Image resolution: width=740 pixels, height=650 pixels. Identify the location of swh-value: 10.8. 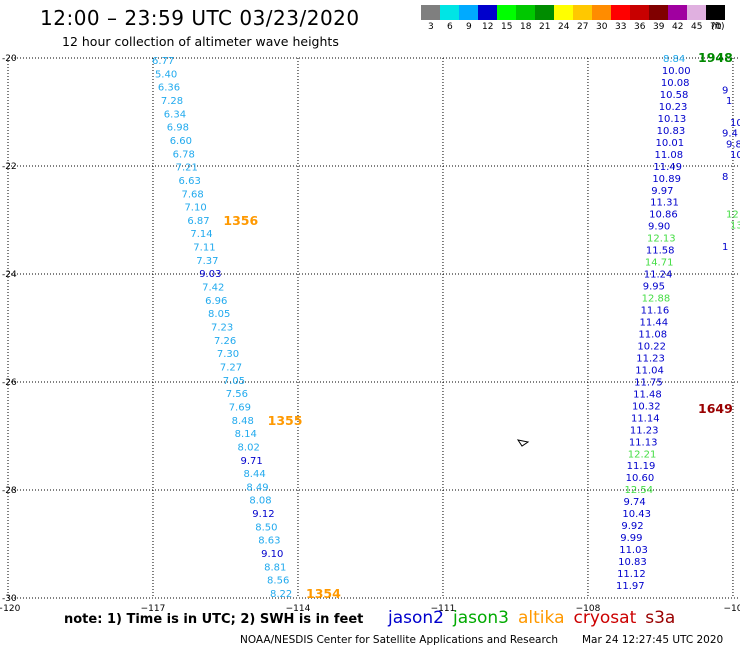
(735, 155).